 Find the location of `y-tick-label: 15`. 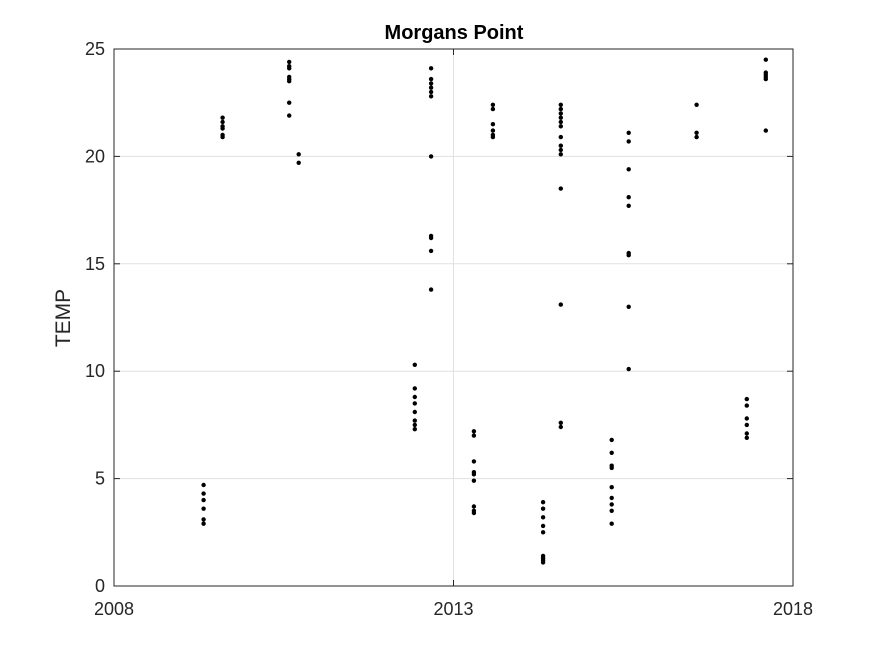

y-tick-label: 15 is located at coordinates (95, 264).